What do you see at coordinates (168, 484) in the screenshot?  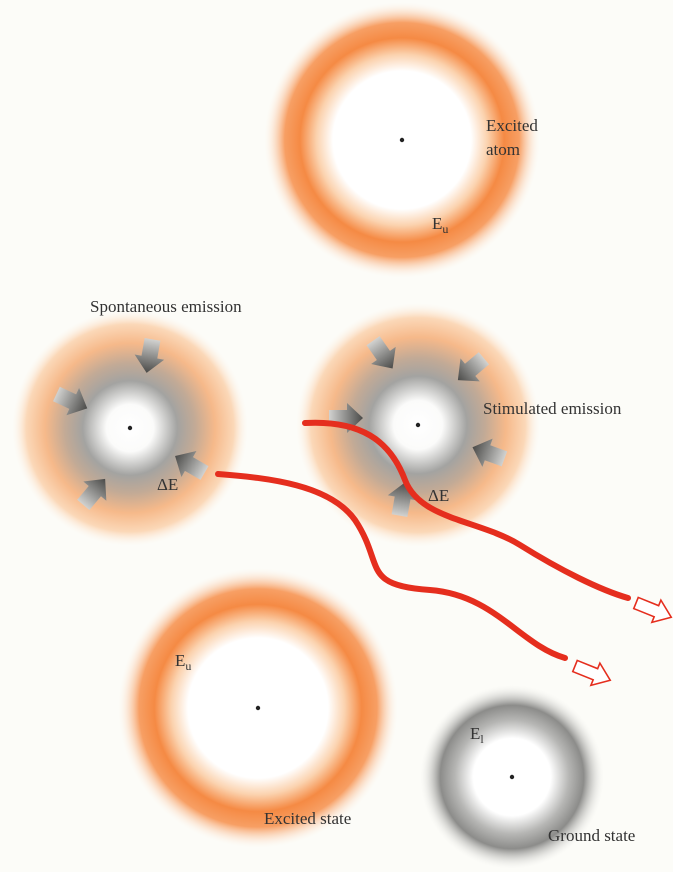 I see `spontaneous-delta-e: ΔE` at bounding box center [168, 484].